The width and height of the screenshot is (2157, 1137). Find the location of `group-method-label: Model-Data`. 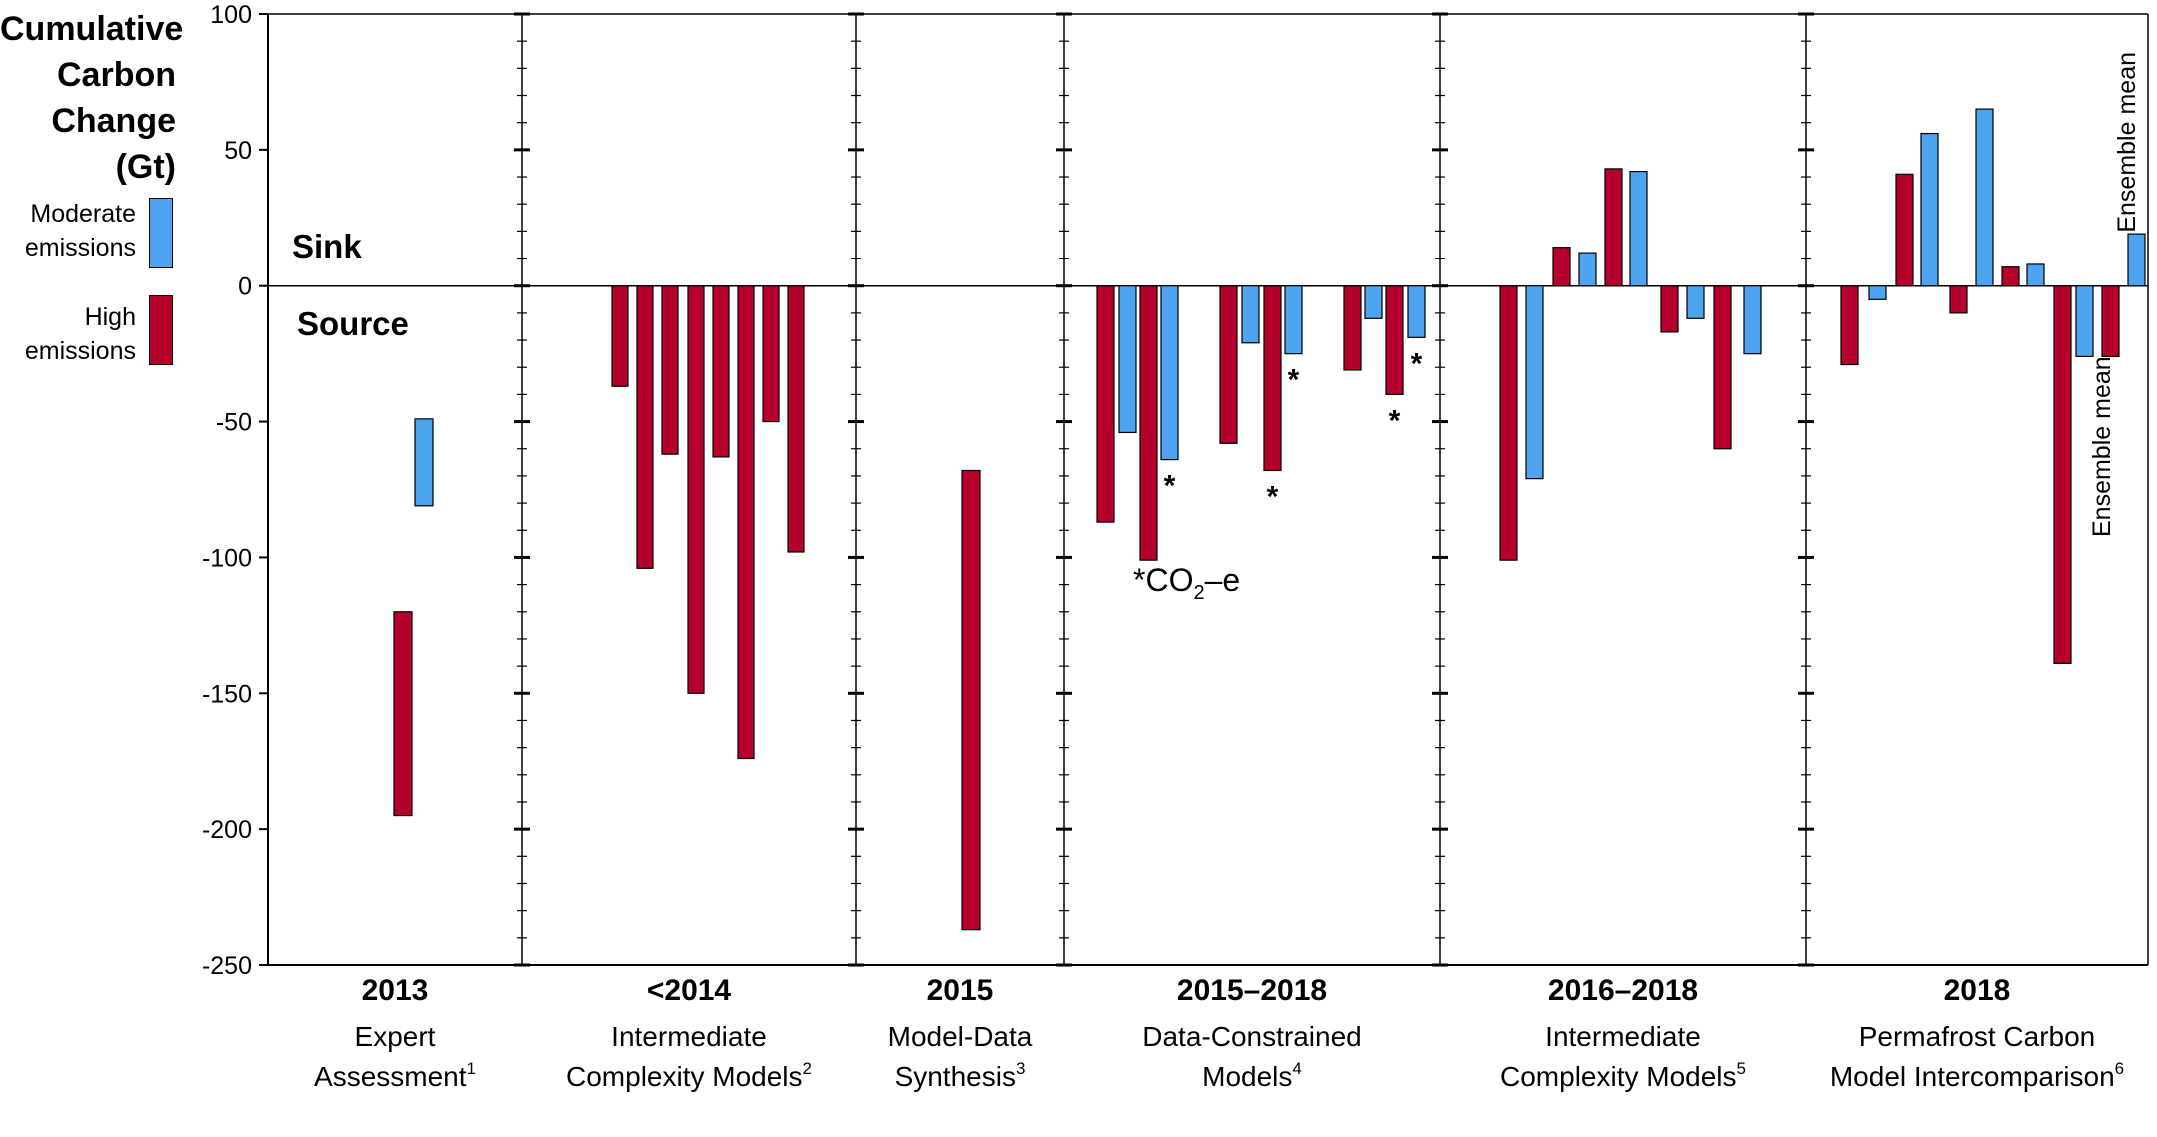

group-method-label: Model-Data is located at coordinates (960, 1036).